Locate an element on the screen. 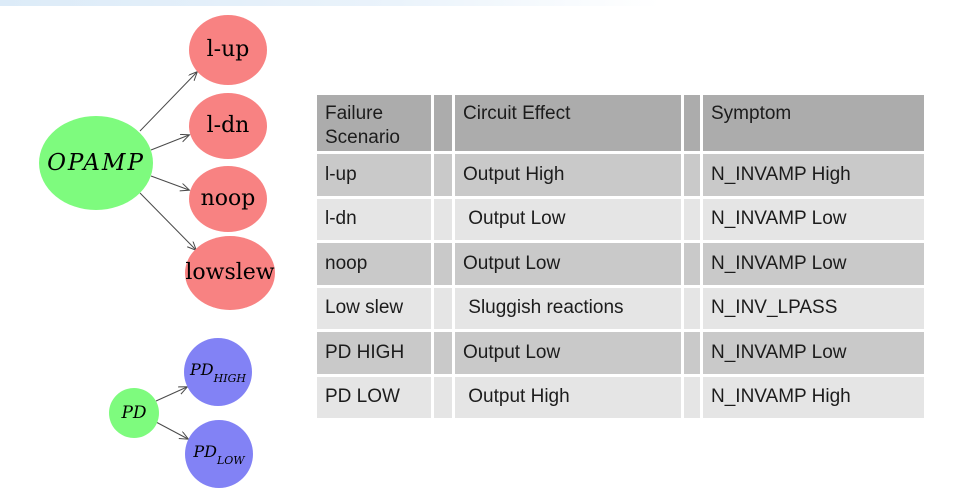 The width and height of the screenshot is (964, 492). node-l-up: l-up is located at coordinates (228, 50).